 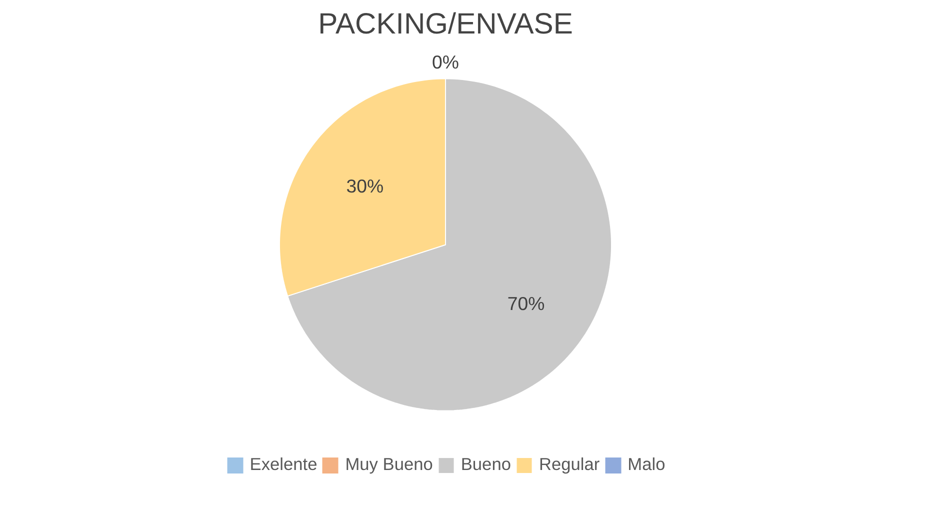 I want to click on legend-label: Bueno, so click(x=485, y=464).